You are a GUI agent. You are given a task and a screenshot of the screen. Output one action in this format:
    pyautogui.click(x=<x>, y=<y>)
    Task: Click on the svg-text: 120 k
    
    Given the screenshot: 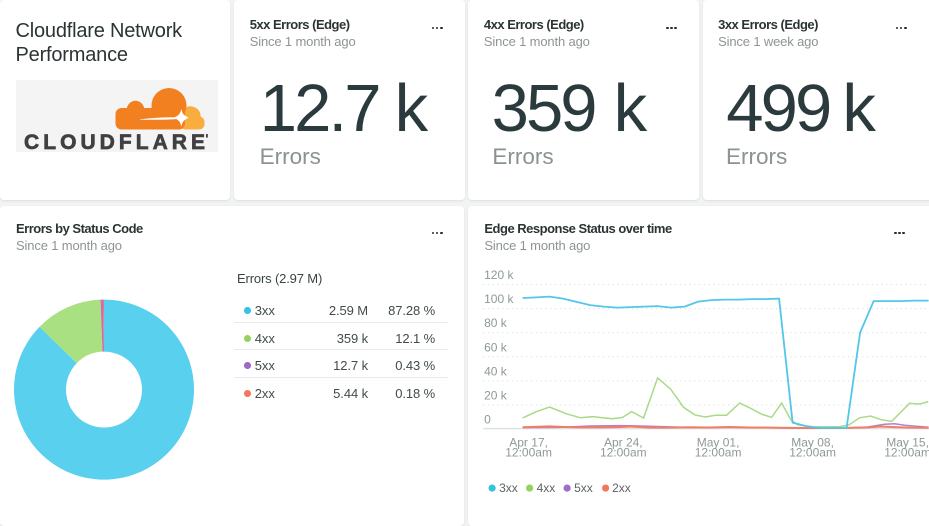 What is the action you would take?
    pyautogui.click(x=499, y=275)
    